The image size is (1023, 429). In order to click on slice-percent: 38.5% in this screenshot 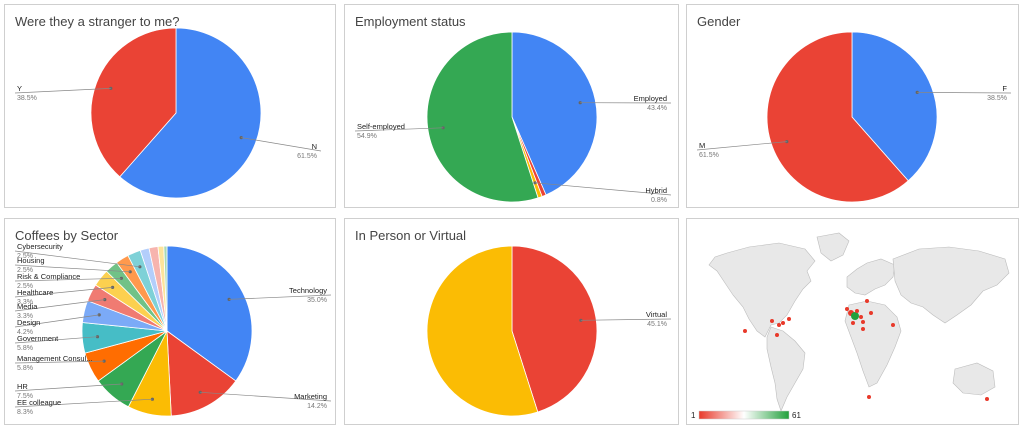, I will do `click(27, 98)`.